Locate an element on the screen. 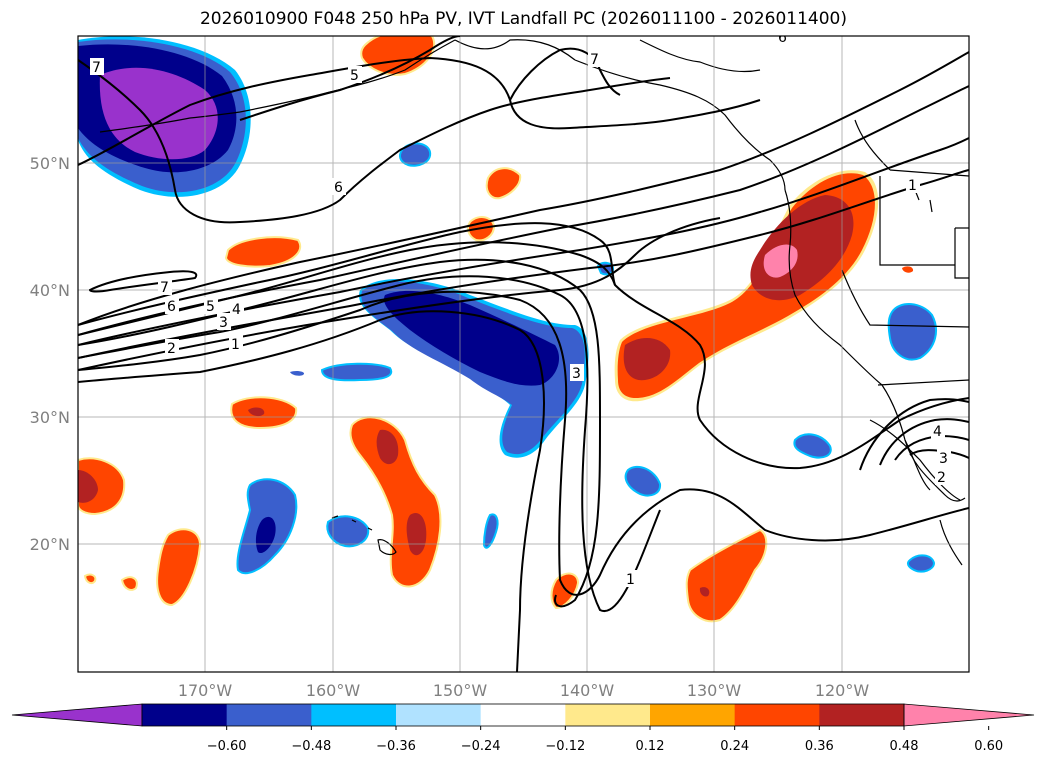 The width and height of the screenshot is (1047, 765). colorbar-tick-label: 0.24 is located at coordinates (734, 746).